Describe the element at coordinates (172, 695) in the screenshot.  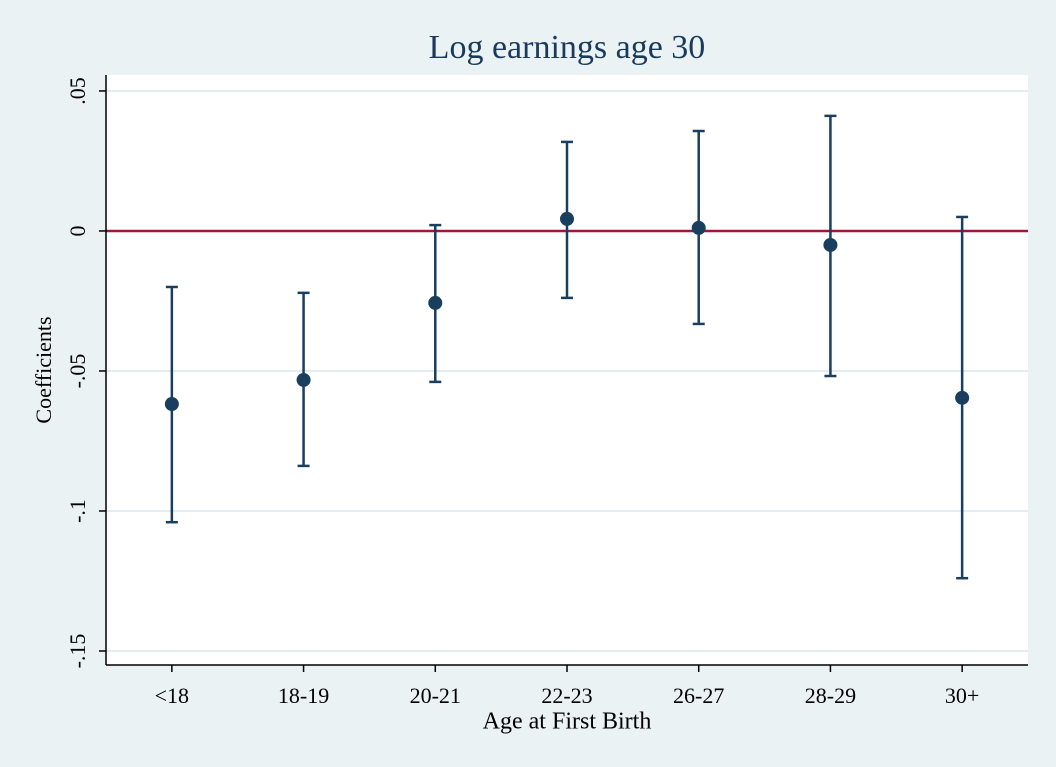
I see `x-tick-label: <18` at that location.